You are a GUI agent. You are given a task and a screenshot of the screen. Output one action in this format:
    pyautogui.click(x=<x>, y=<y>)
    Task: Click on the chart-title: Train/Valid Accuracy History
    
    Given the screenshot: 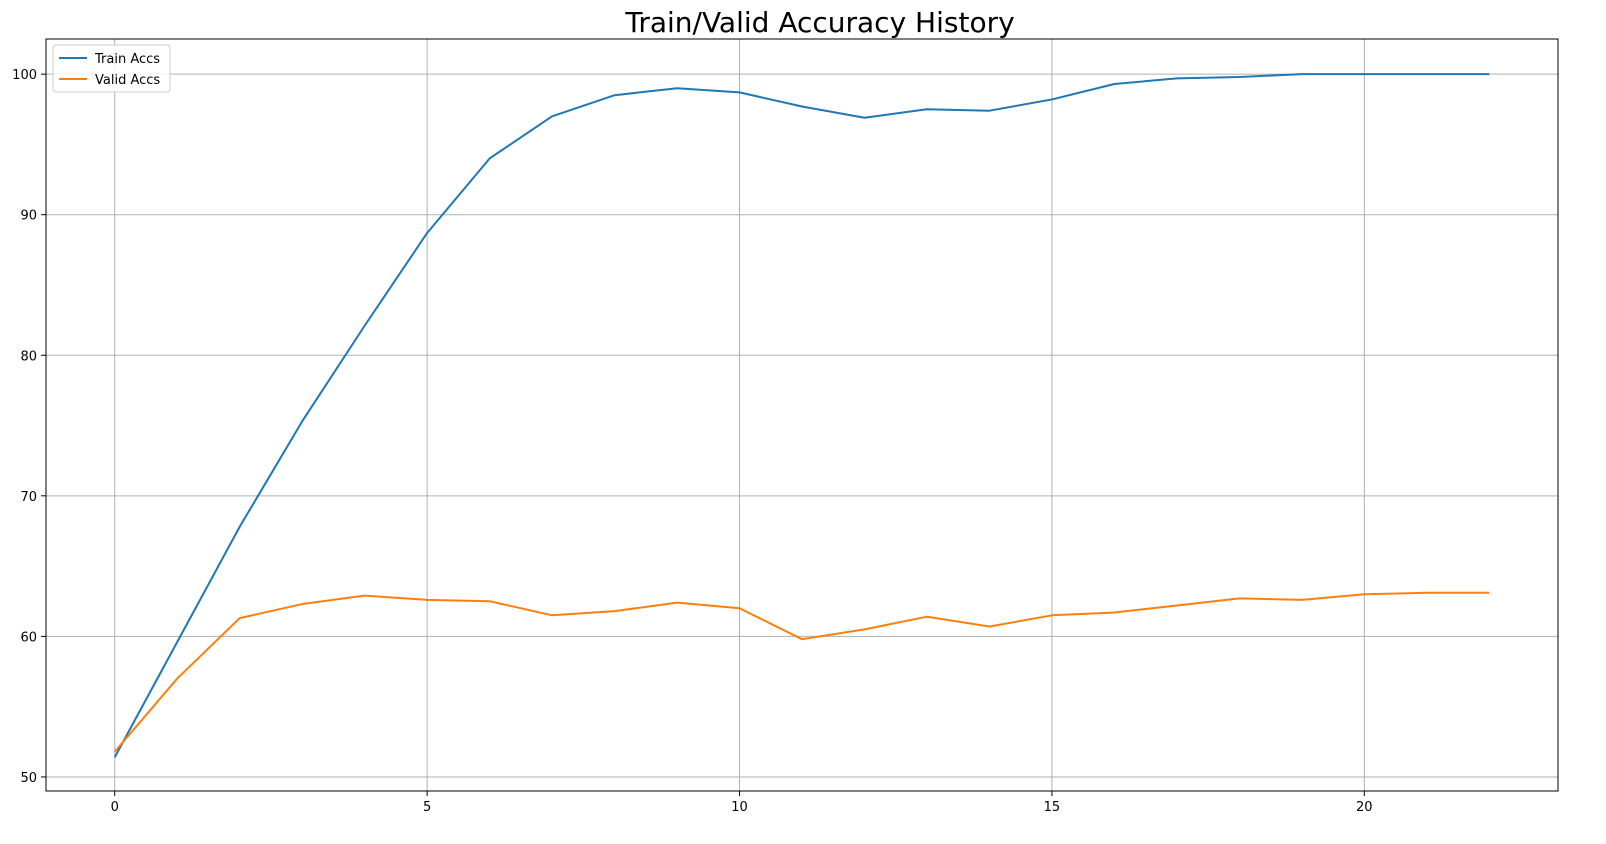 What is the action you would take?
    pyautogui.click(x=819, y=22)
    